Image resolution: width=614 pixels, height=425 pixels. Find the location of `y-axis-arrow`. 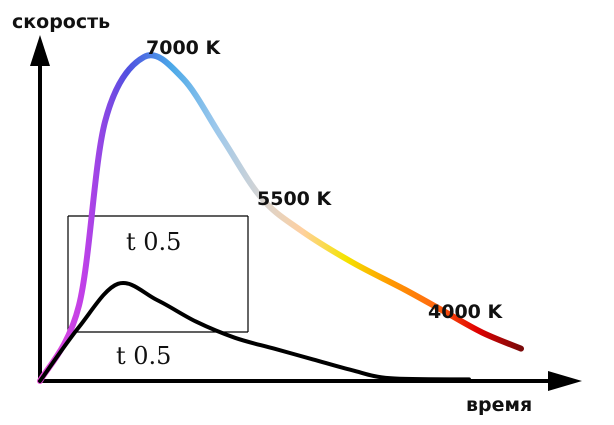

y-axis-arrow is located at coordinates (40, 50).